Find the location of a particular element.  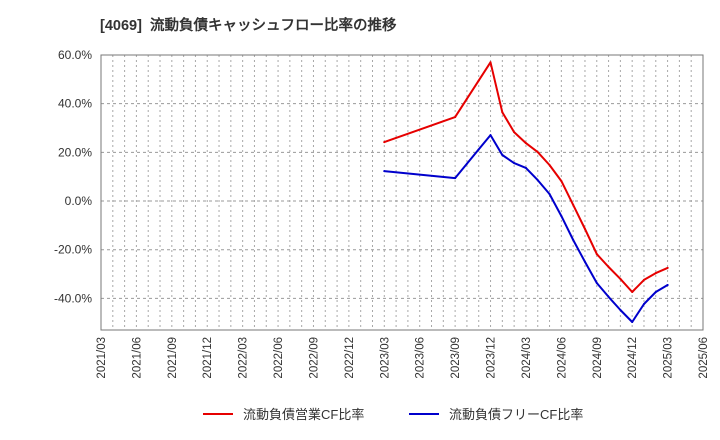

x-tick-label: 2022/12 is located at coordinates (350, 358).